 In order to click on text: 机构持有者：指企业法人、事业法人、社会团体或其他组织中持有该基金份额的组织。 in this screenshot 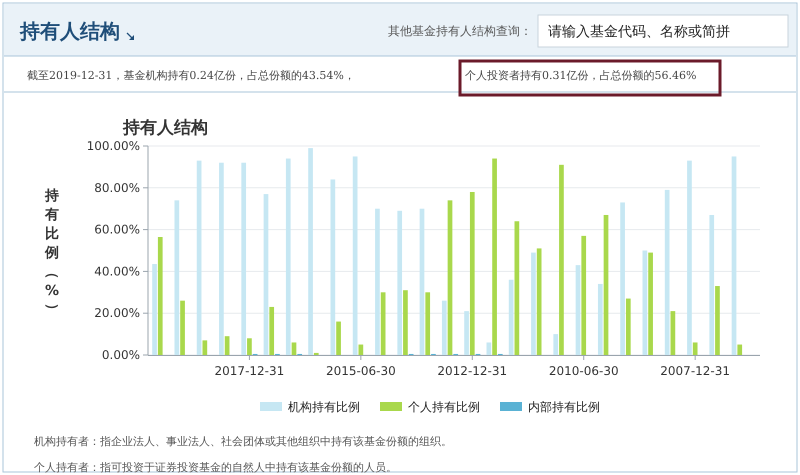, I will do `click(243, 441)`.